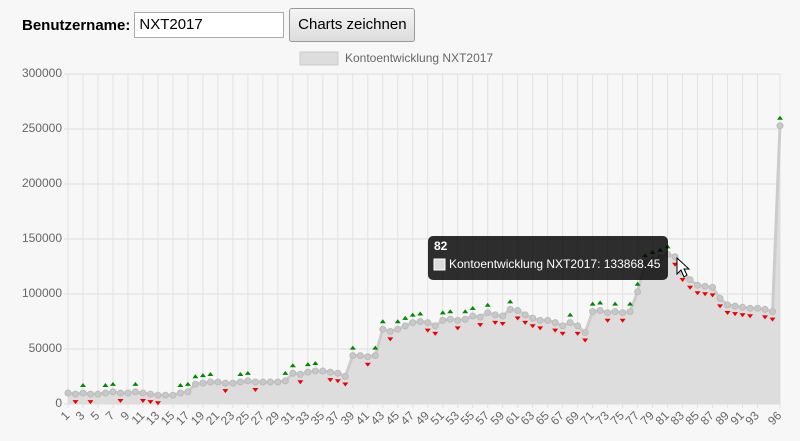 This screenshot has width=800, height=441. What do you see at coordinates (439, 264) in the screenshot?
I see `tooltip-swatch` at bounding box center [439, 264].